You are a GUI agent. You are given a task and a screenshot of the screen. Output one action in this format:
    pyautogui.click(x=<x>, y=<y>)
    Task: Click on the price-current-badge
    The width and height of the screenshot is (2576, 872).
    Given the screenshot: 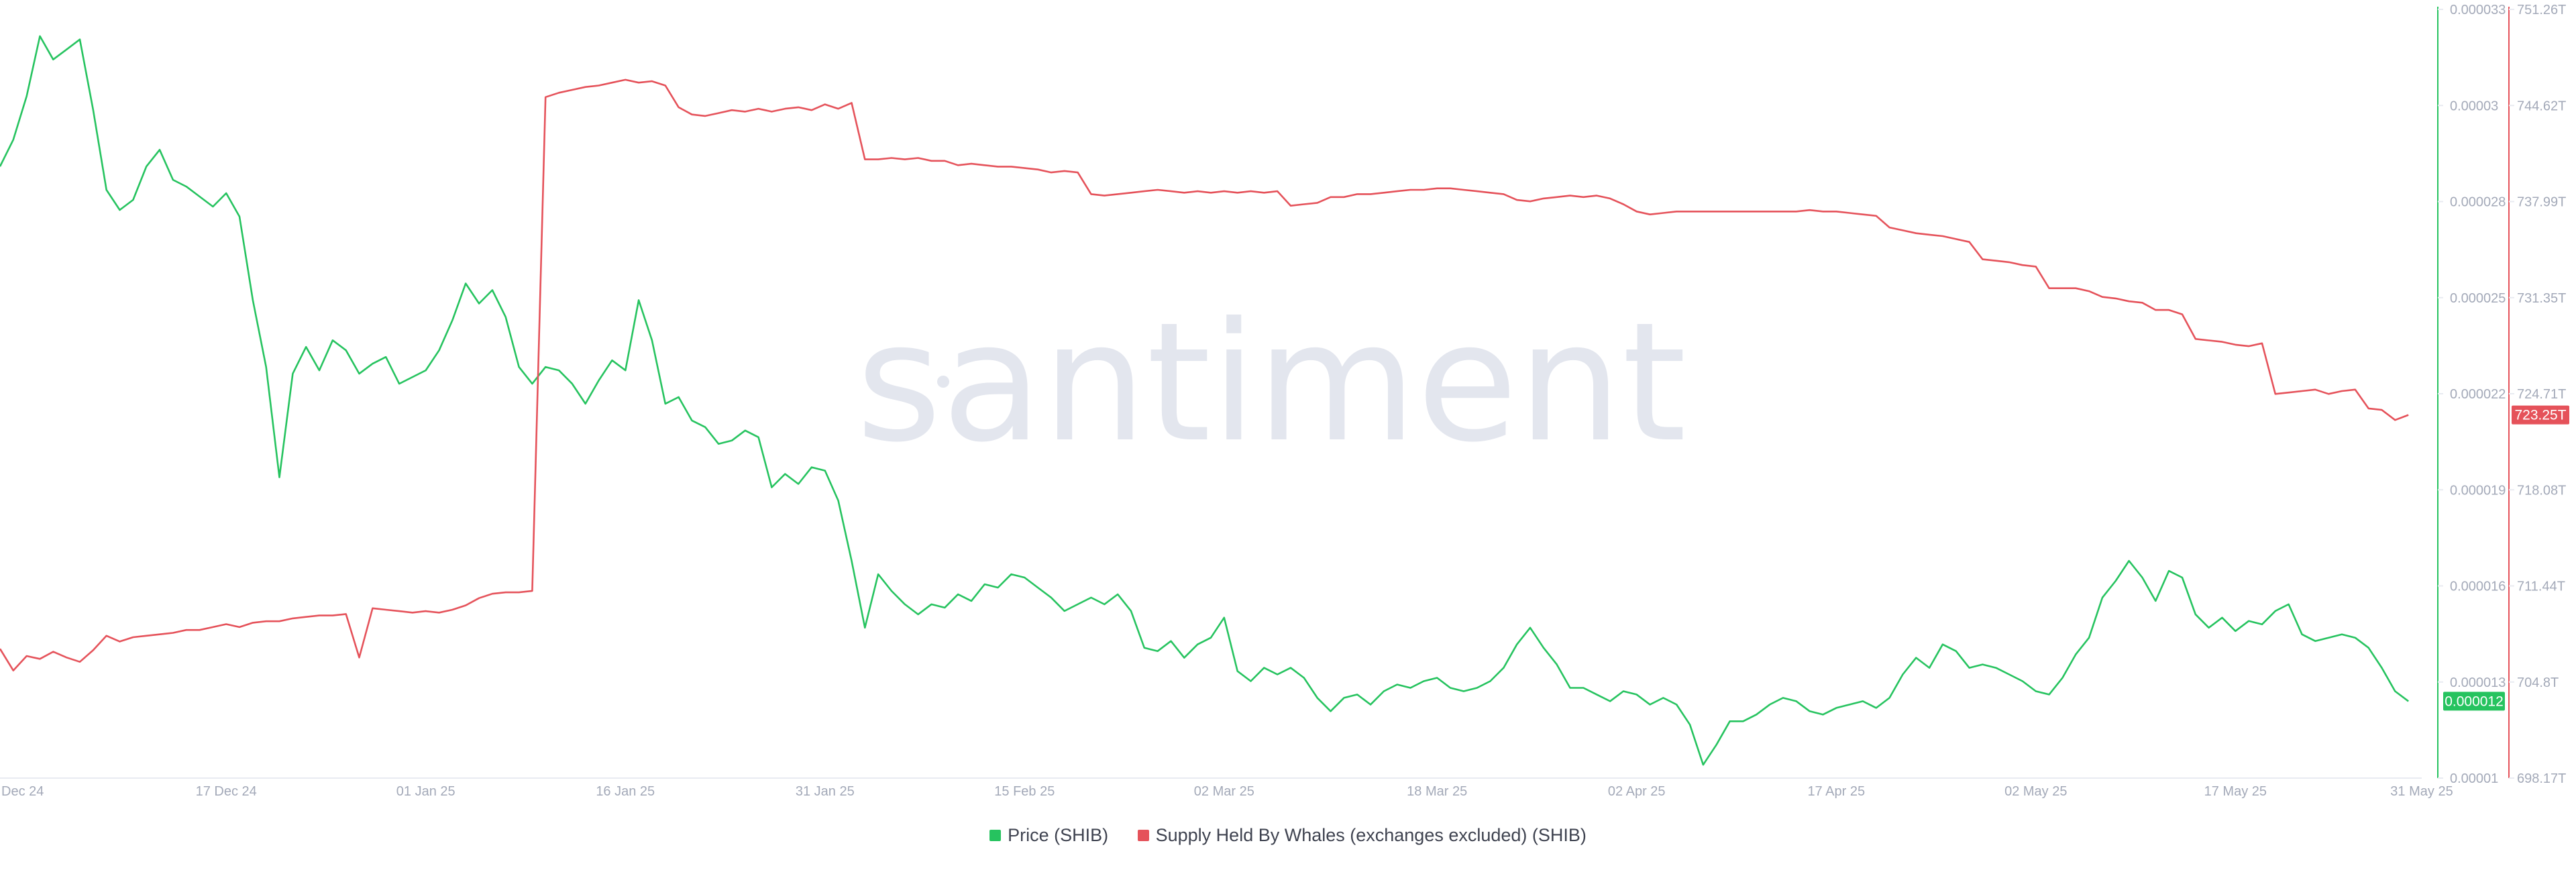 What is the action you would take?
    pyautogui.click(x=2474, y=701)
    